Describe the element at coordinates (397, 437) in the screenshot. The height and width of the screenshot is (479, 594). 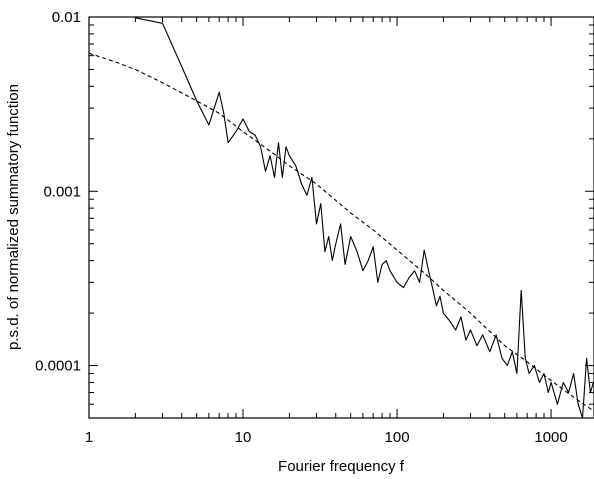
I see `x-tick-label: 100` at that location.